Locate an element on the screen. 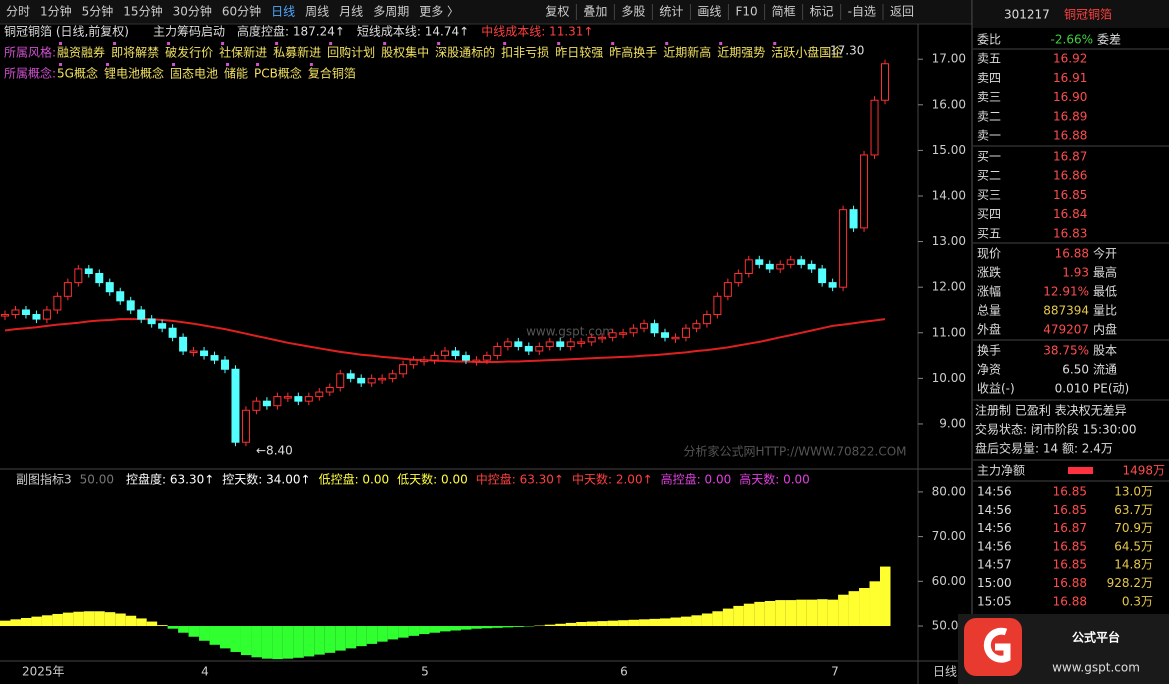  toolbar-button: 统计 is located at coordinates (671, 12).